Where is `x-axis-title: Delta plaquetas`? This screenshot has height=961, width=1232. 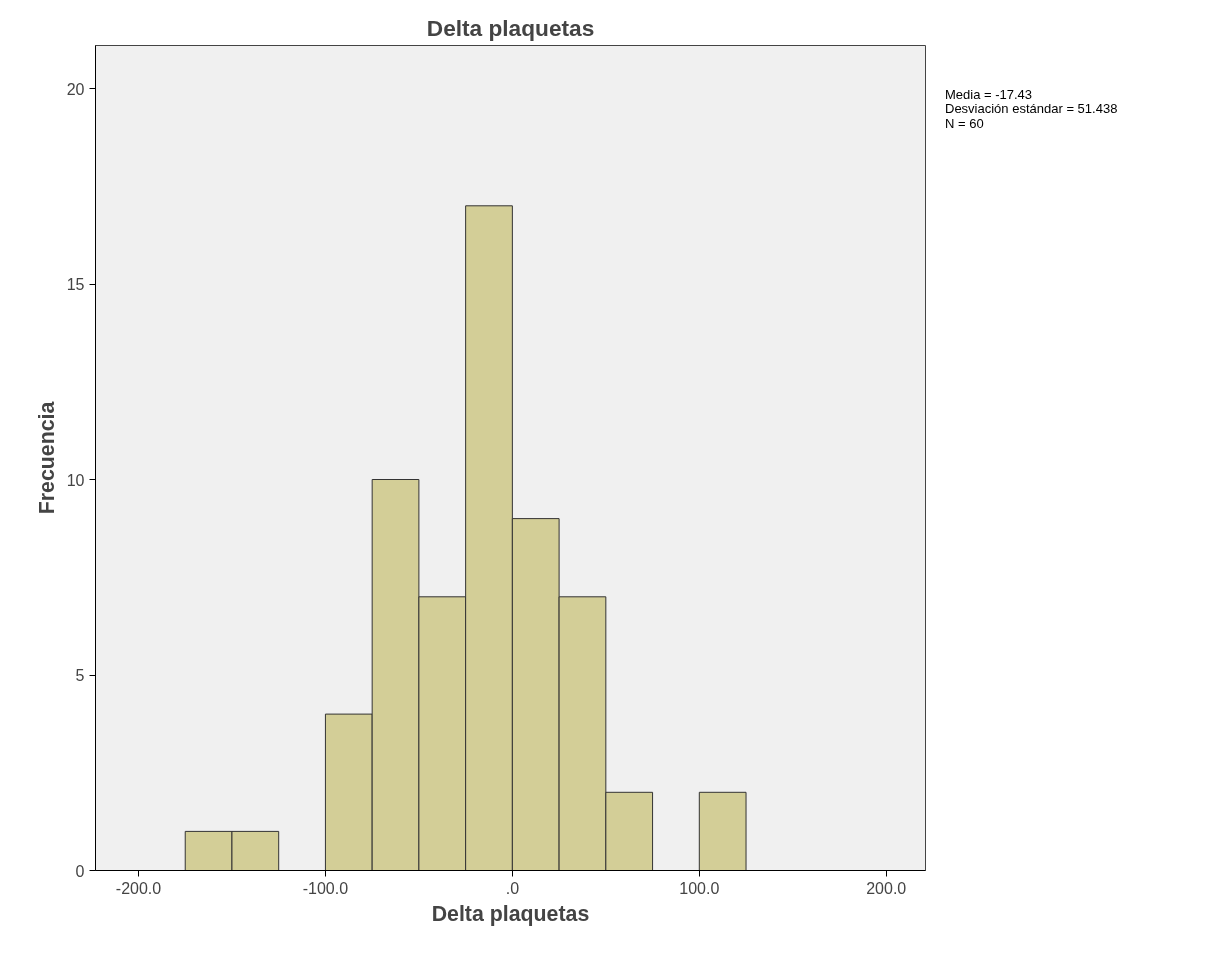
x-axis-title: Delta plaquetas is located at coordinates (510, 913).